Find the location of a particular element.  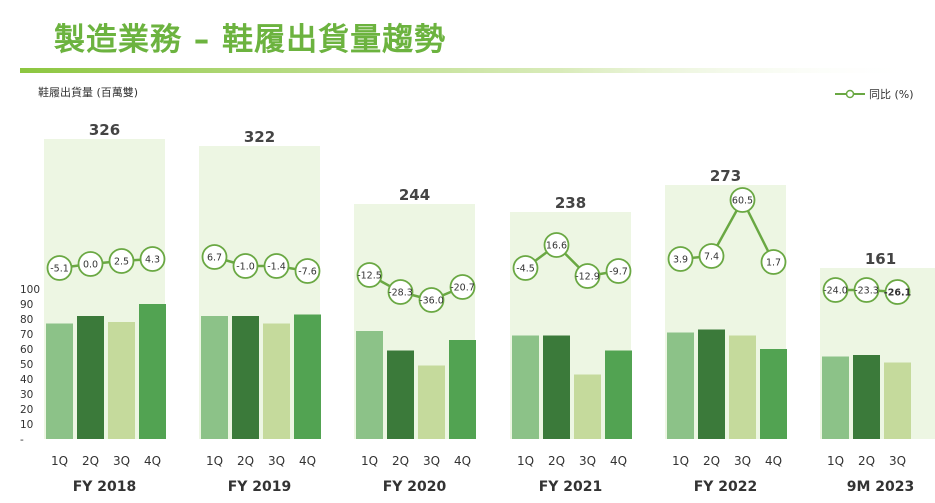

y-tick-label: 100 is located at coordinates (30, 290).